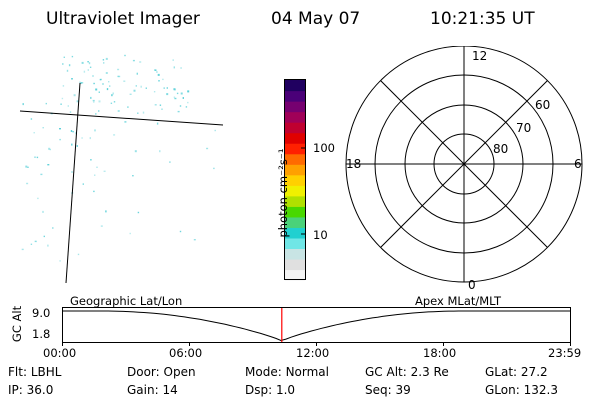  What do you see at coordinates (440, 353) in the screenshot?
I see `timeline-x-label-1800: 18:00` at bounding box center [440, 353].